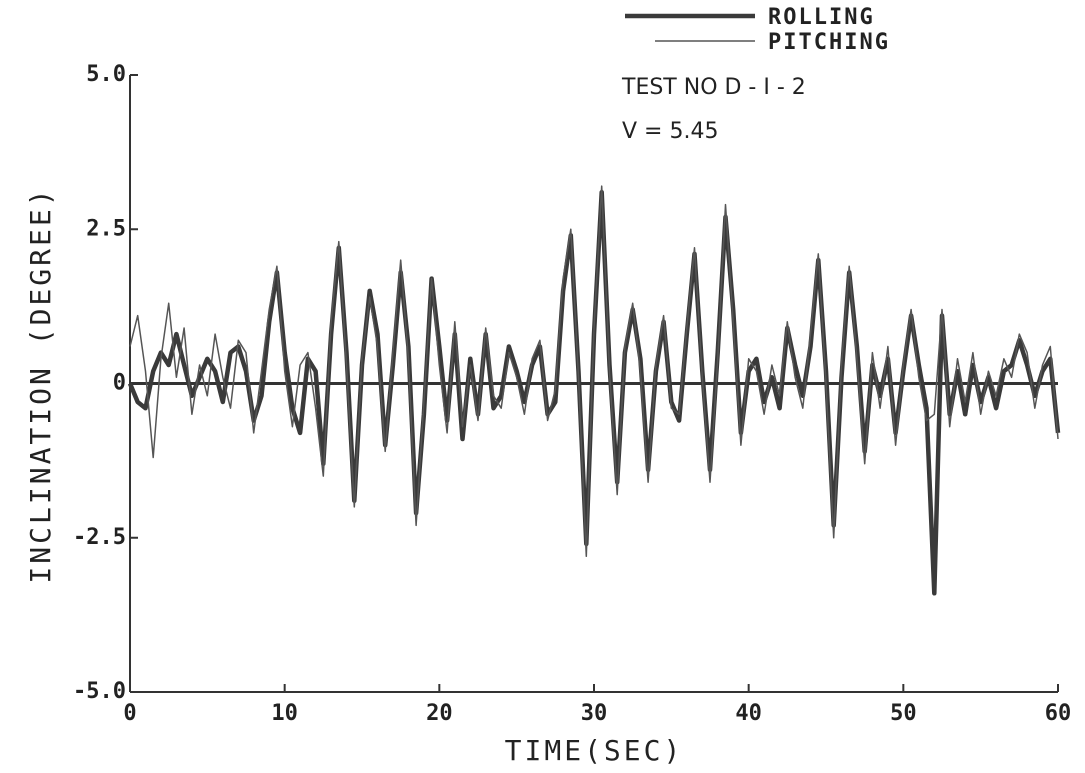 The width and height of the screenshot is (1085, 773). Describe the element at coordinates (119, 383) in the screenshot. I see `y-tick-label: 0` at that location.